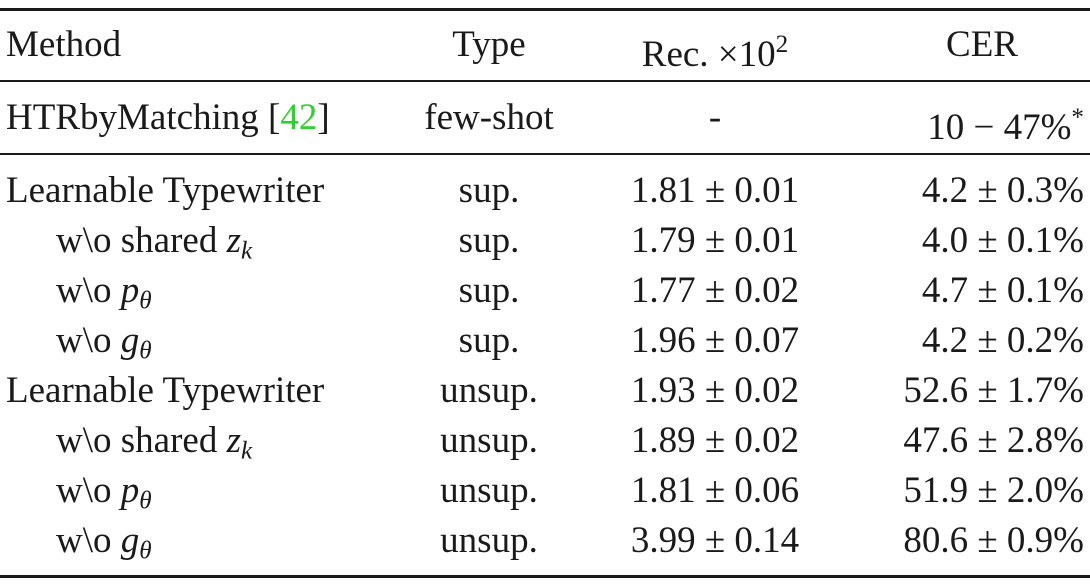 Image resolution: width=1090 pixels, height=585 pixels. I want to click on row-cer: 4.2 ± 0.3%, so click(1002, 190).